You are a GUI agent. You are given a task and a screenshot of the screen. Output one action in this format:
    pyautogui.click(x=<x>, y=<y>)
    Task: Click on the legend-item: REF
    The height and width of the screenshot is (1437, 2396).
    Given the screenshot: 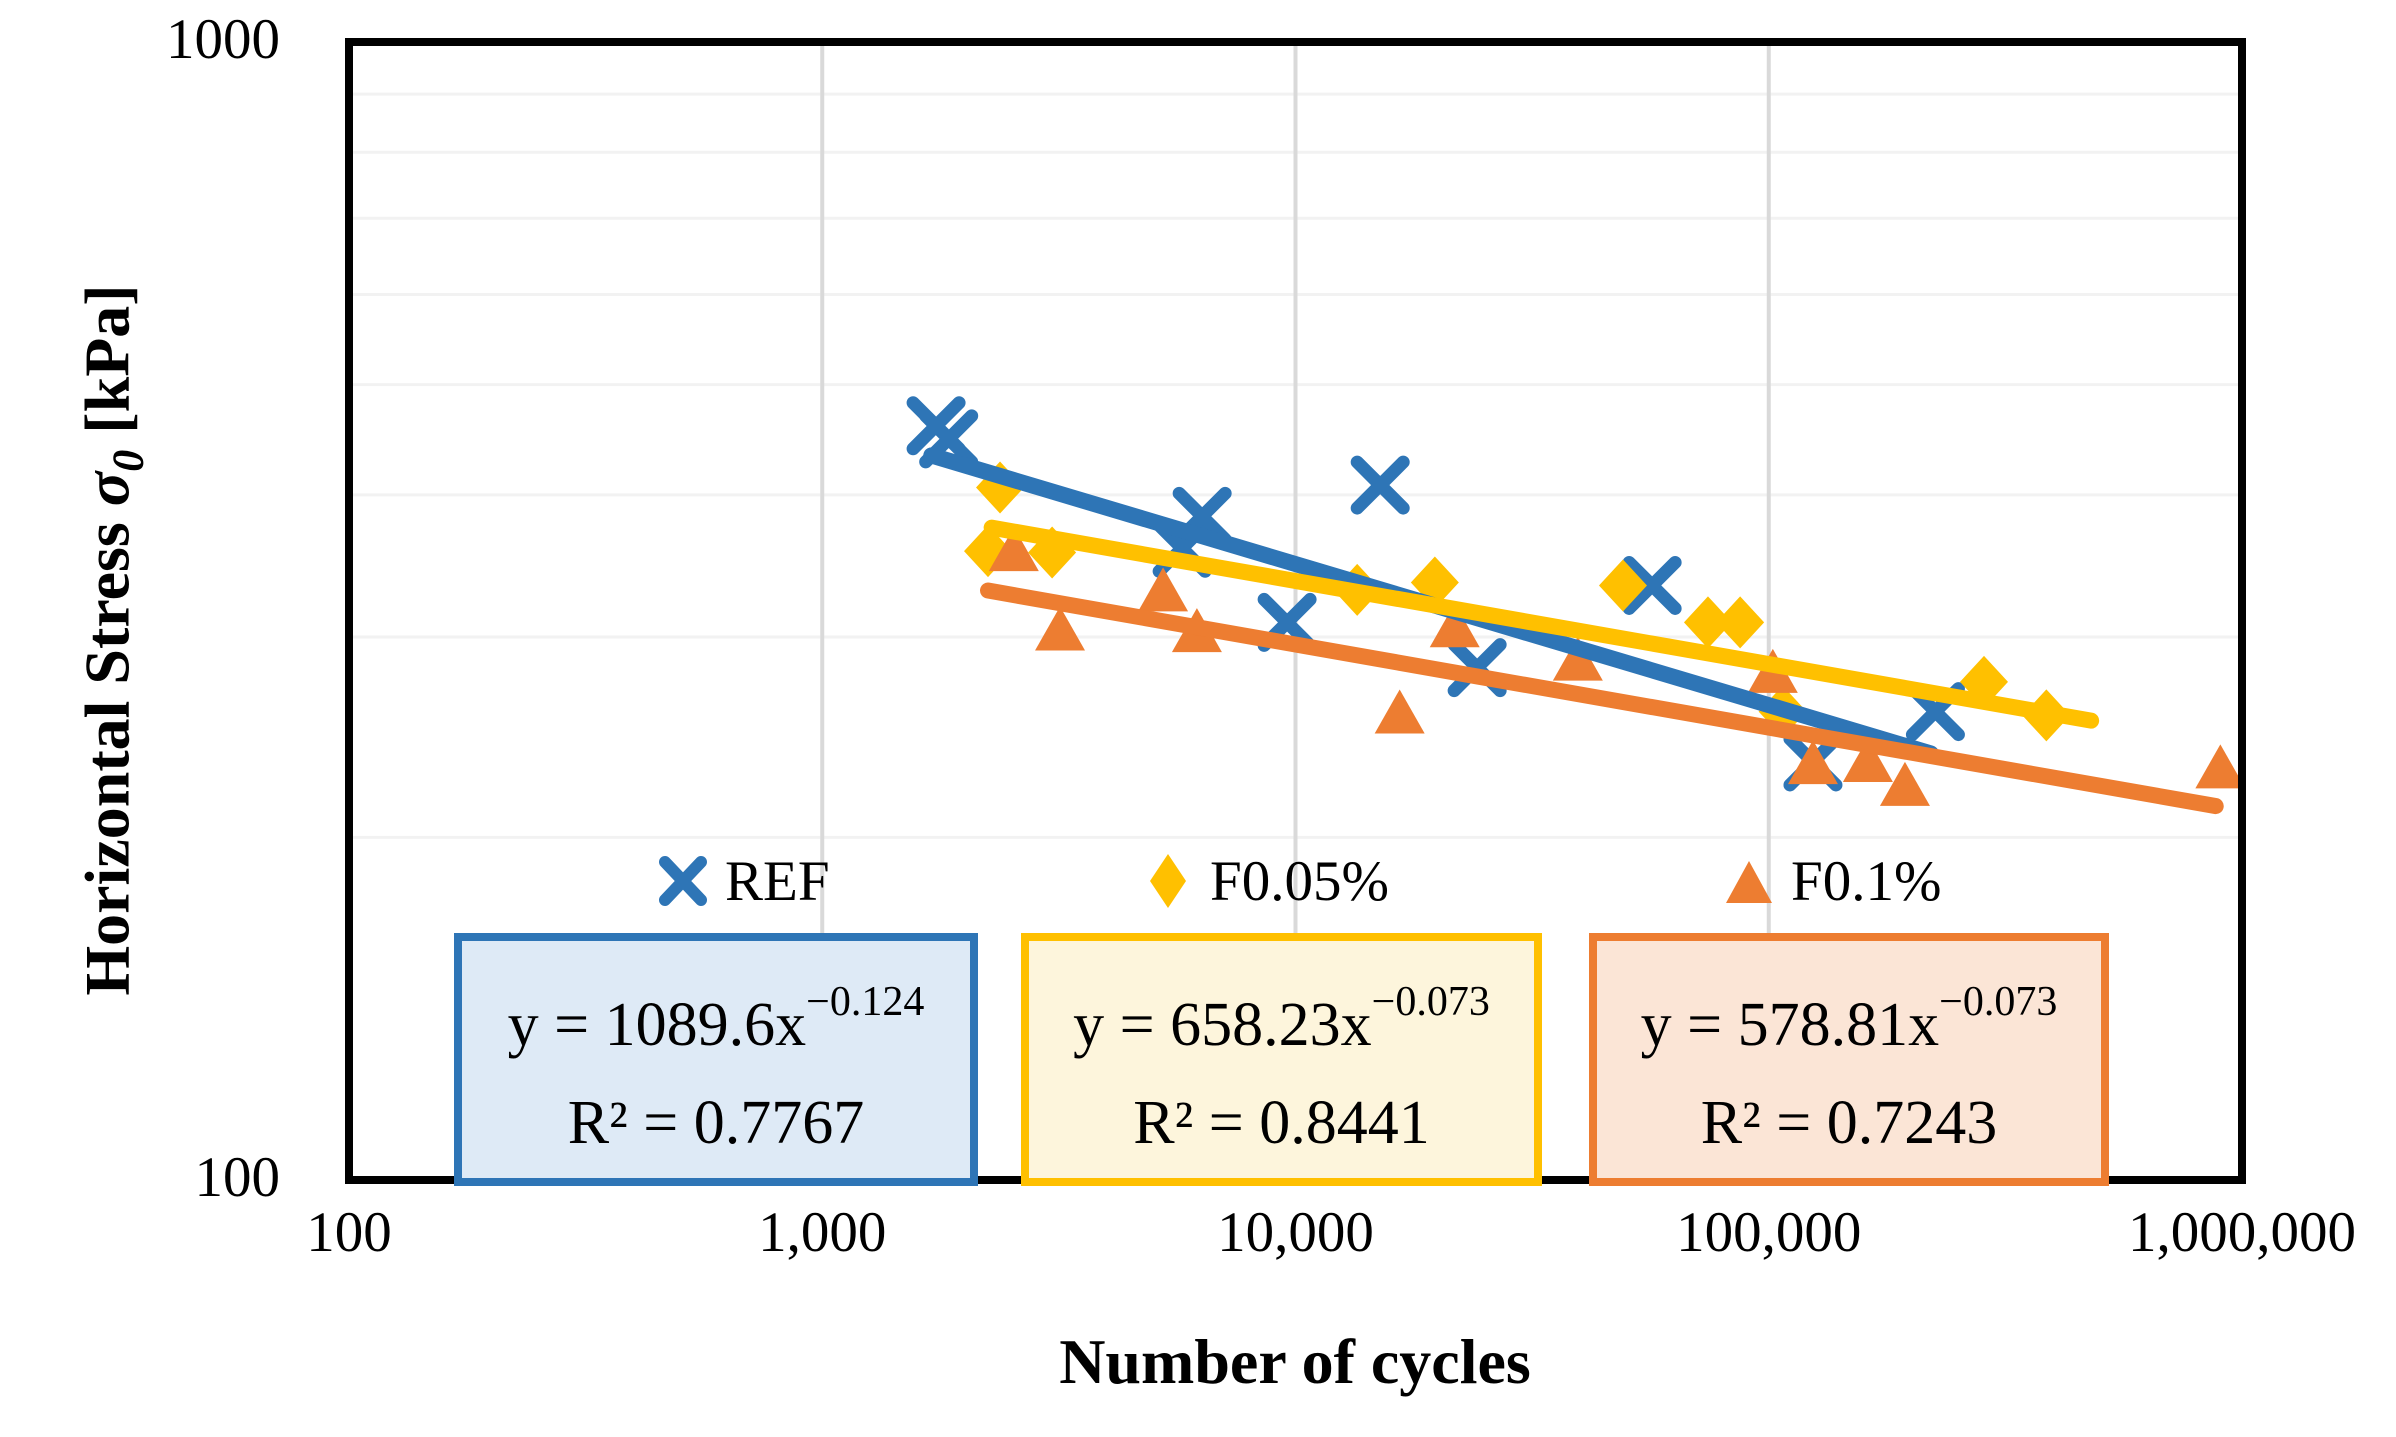 What is the action you would take?
    pyautogui.click(x=742, y=881)
    